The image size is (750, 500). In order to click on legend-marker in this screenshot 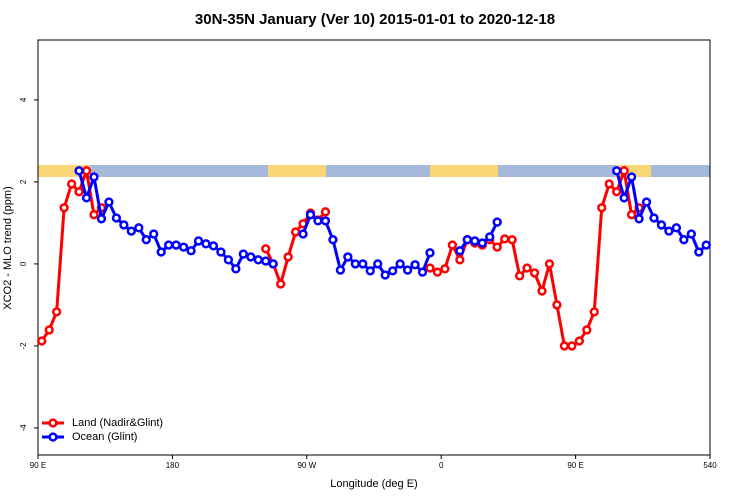, I will do `click(53, 423)`.